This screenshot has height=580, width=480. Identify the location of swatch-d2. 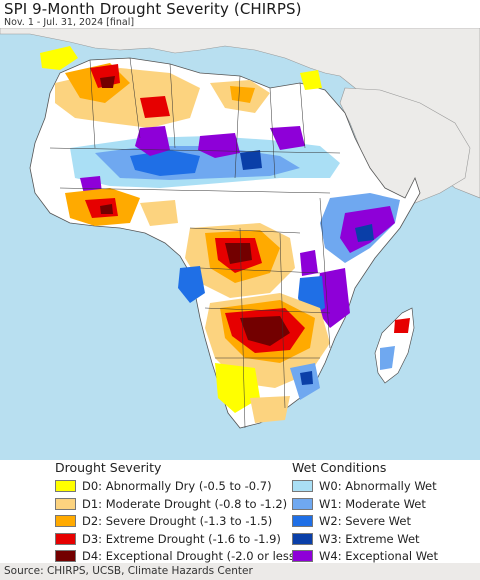
(65, 521).